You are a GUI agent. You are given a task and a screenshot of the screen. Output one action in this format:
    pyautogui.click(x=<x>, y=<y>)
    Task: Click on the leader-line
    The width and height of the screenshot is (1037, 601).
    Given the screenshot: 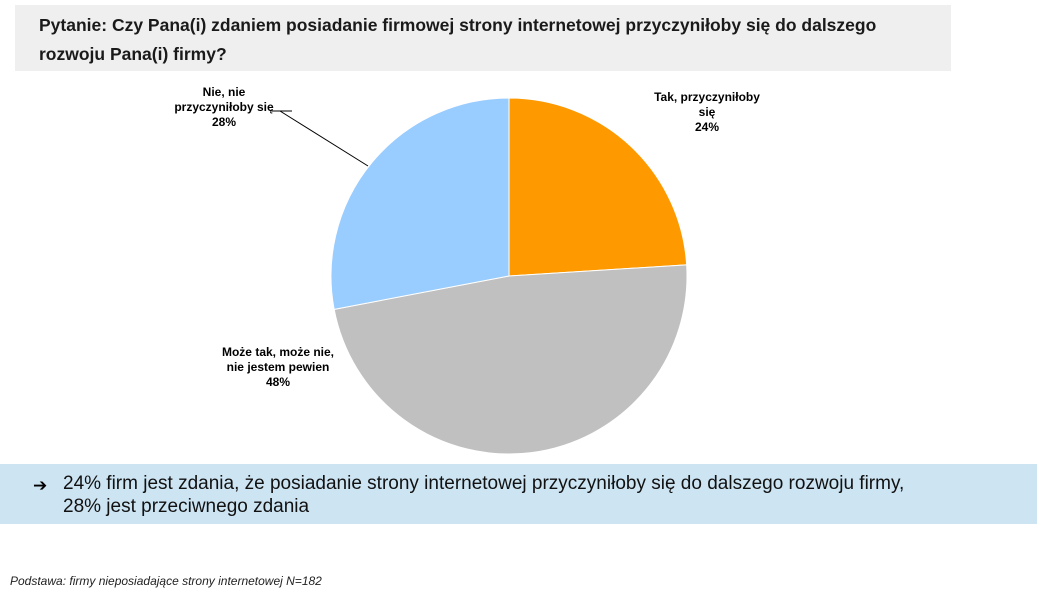 What is the action you would take?
    pyautogui.click(x=324, y=138)
    